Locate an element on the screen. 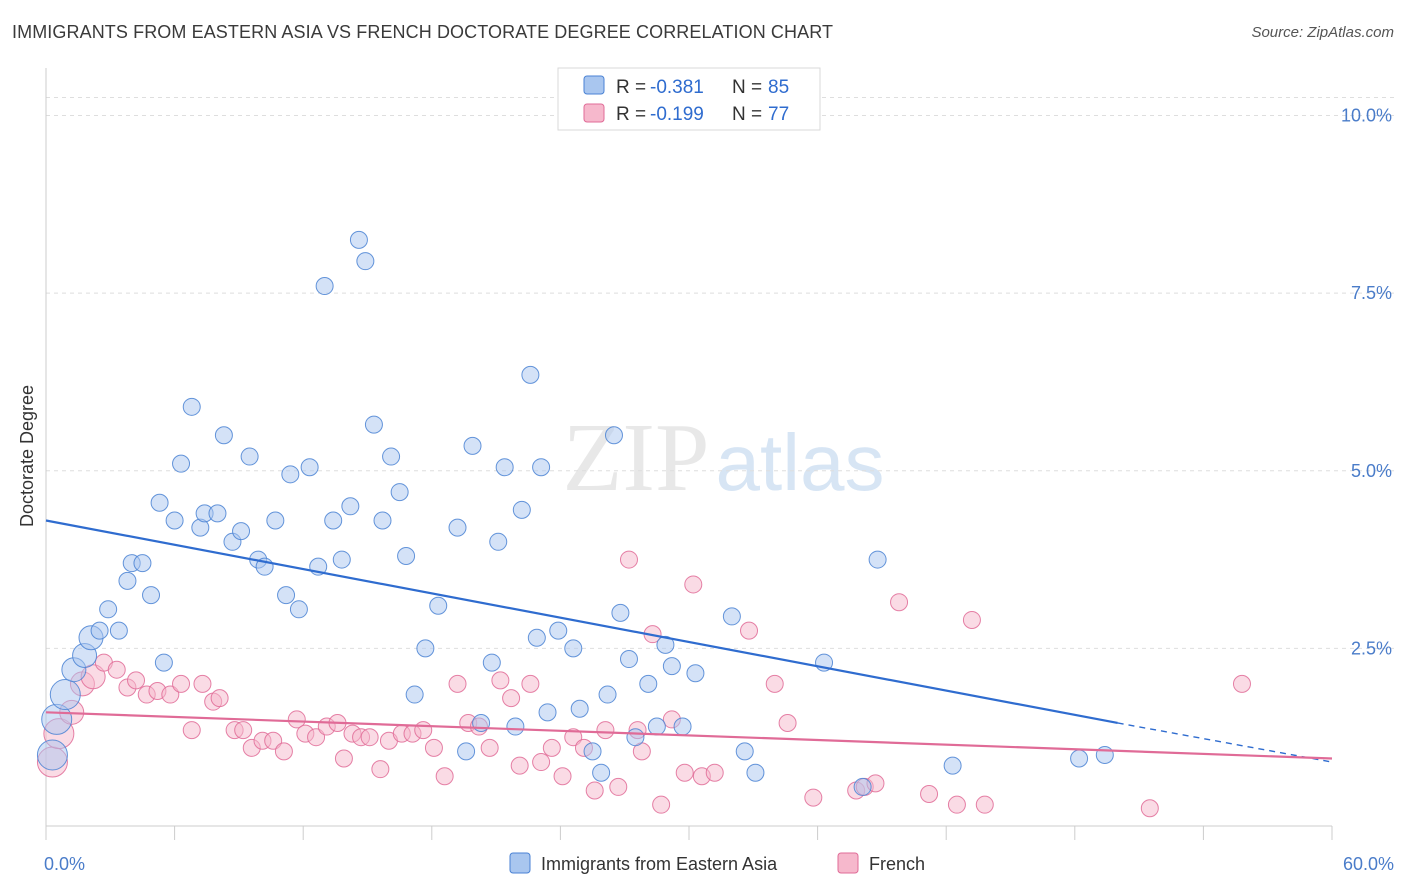  trendline-eastern-asia-extension is located at coordinates (1225, 742).